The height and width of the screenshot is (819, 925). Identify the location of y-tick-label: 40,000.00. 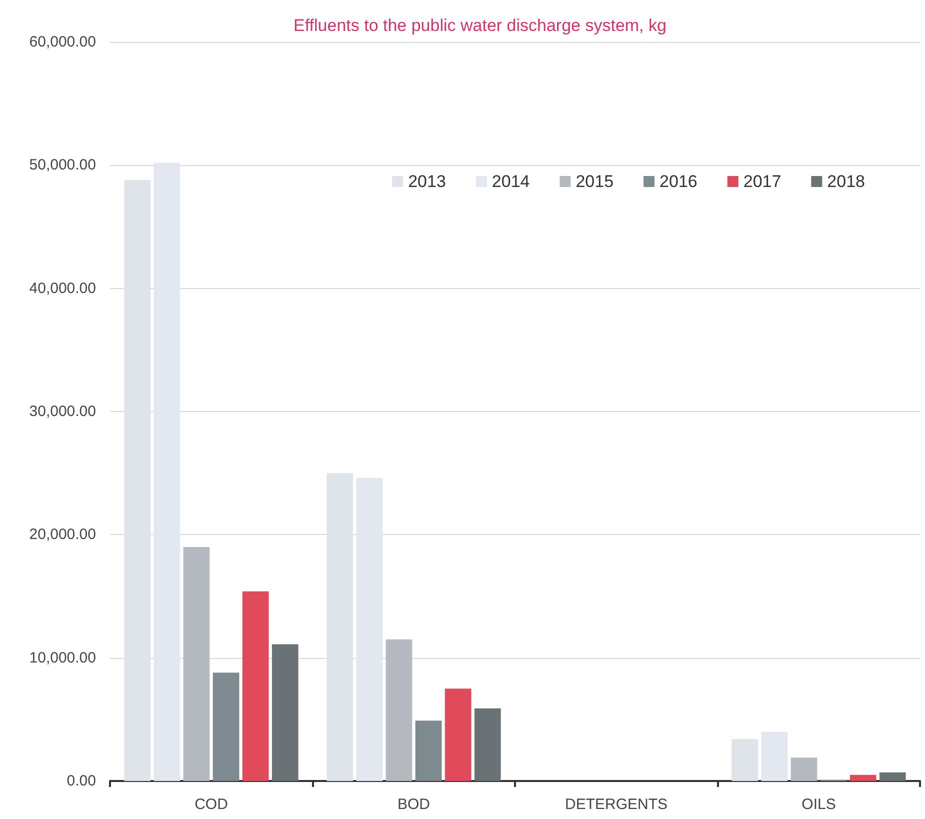
(62, 288).